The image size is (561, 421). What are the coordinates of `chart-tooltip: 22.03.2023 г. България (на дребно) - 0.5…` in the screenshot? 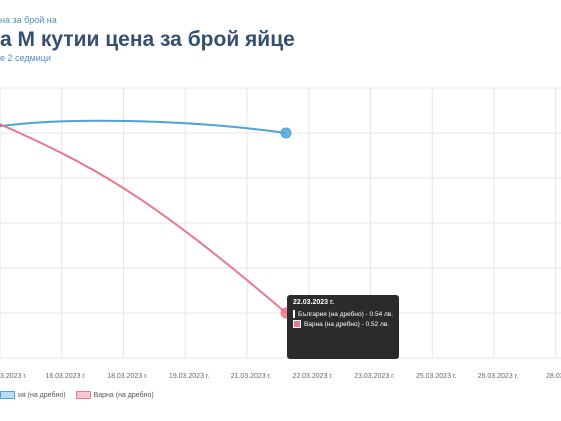 It's located at (343, 327).